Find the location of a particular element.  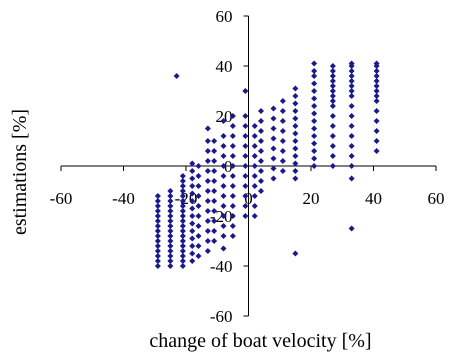

y-tick-label: 60 is located at coordinates (224, 16).